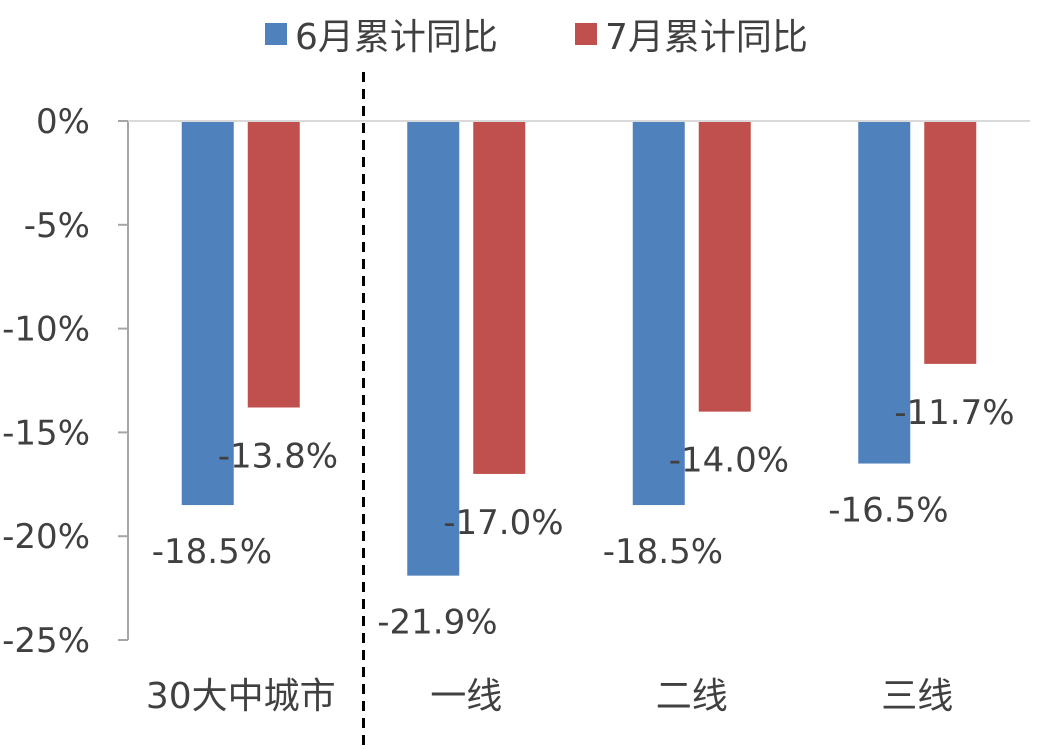 The height and width of the screenshot is (749, 1061). Describe the element at coordinates (917, 696) in the screenshot. I see `x-category-label: 三线` at that location.